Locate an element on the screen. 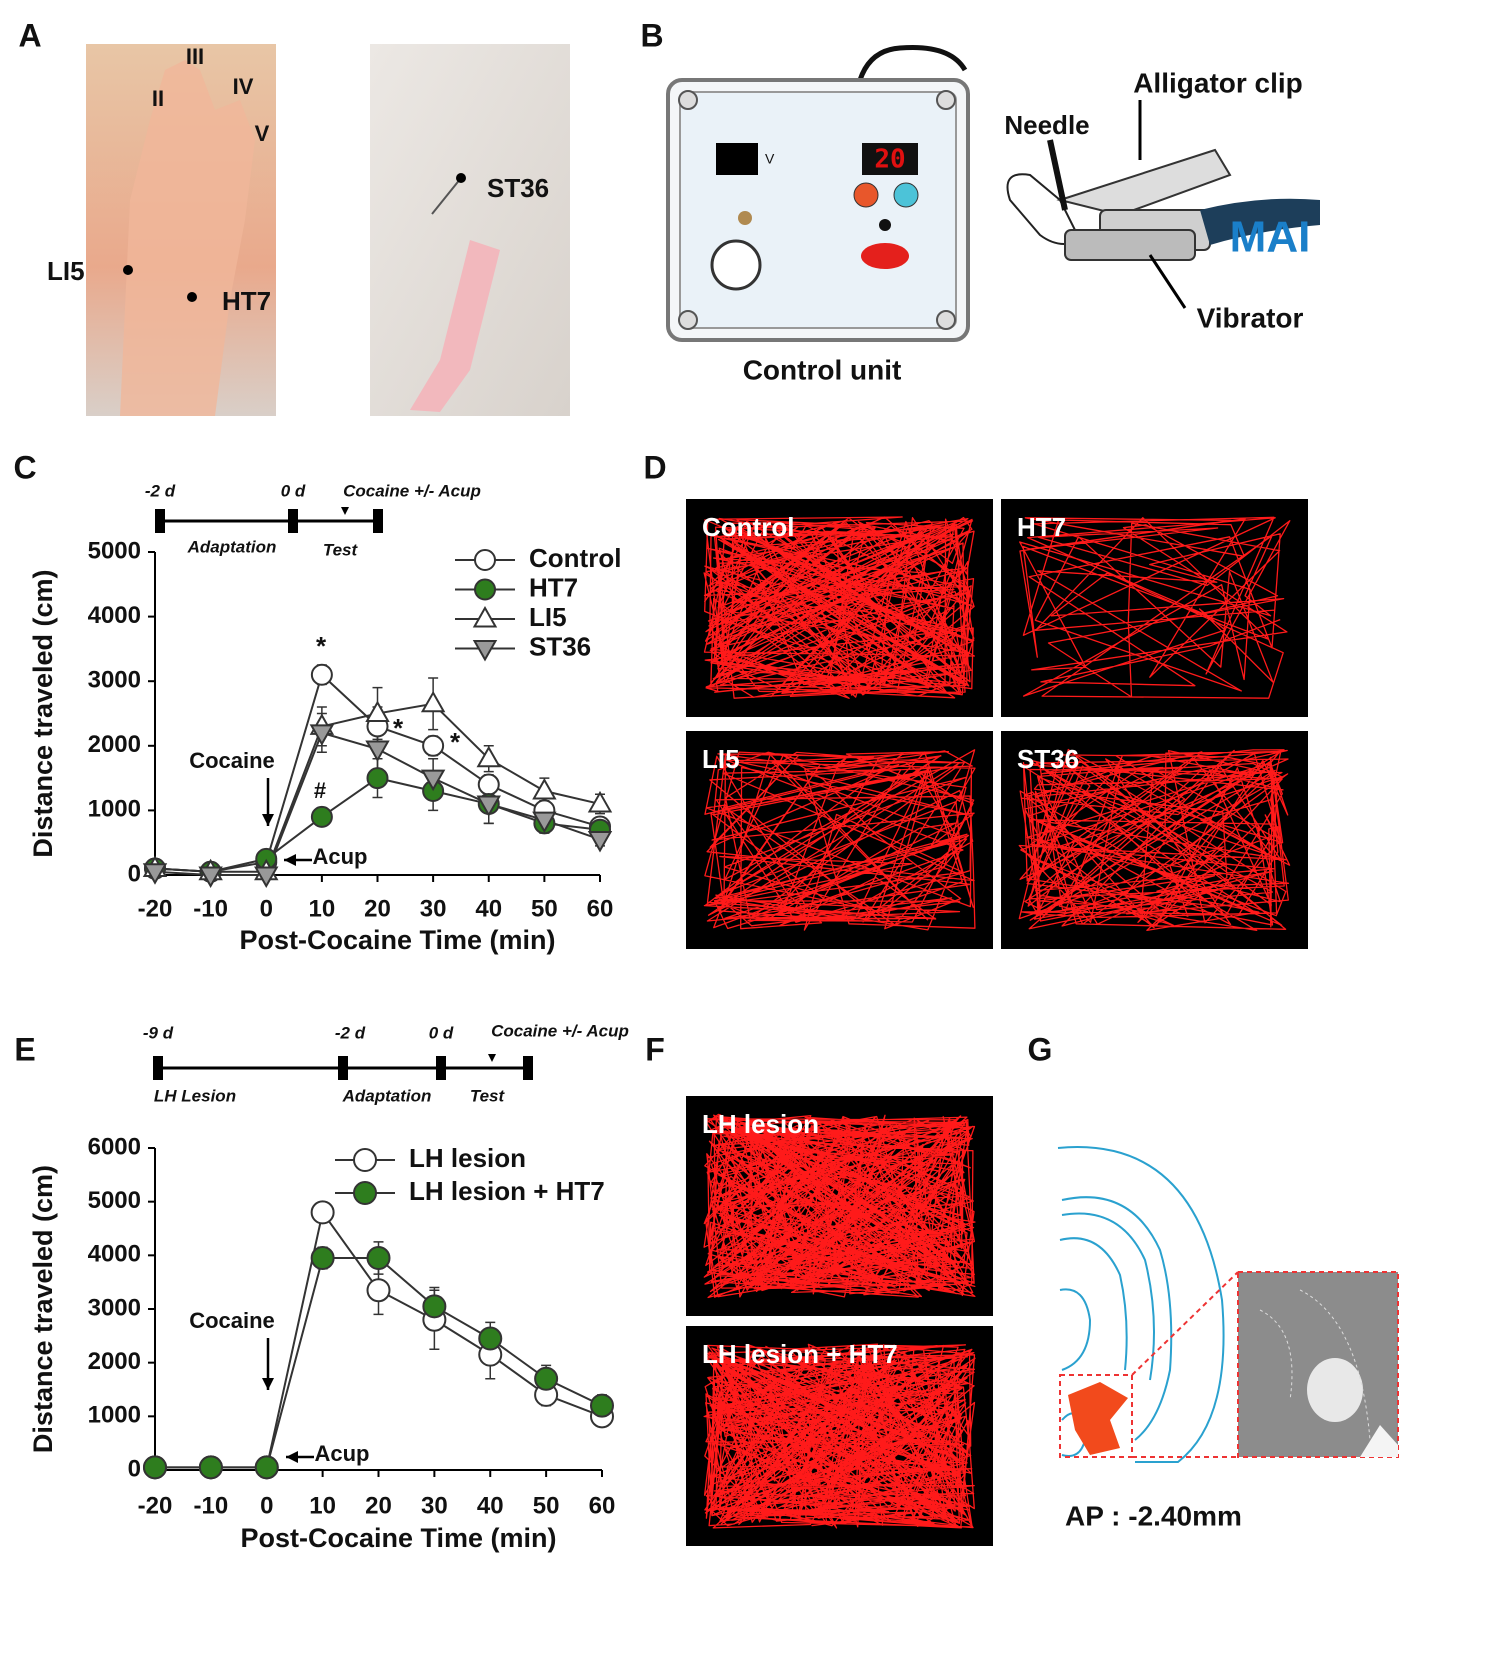  annotation: * is located at coordinates (321, 646).